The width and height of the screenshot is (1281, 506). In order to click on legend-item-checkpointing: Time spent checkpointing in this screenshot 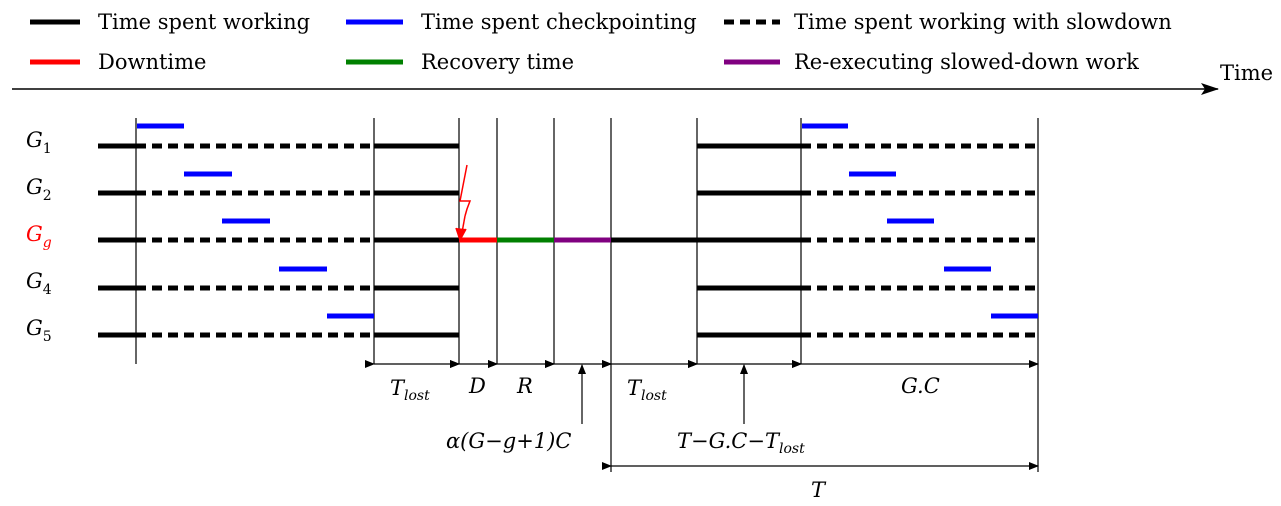, I will do `click(521, 22)`.